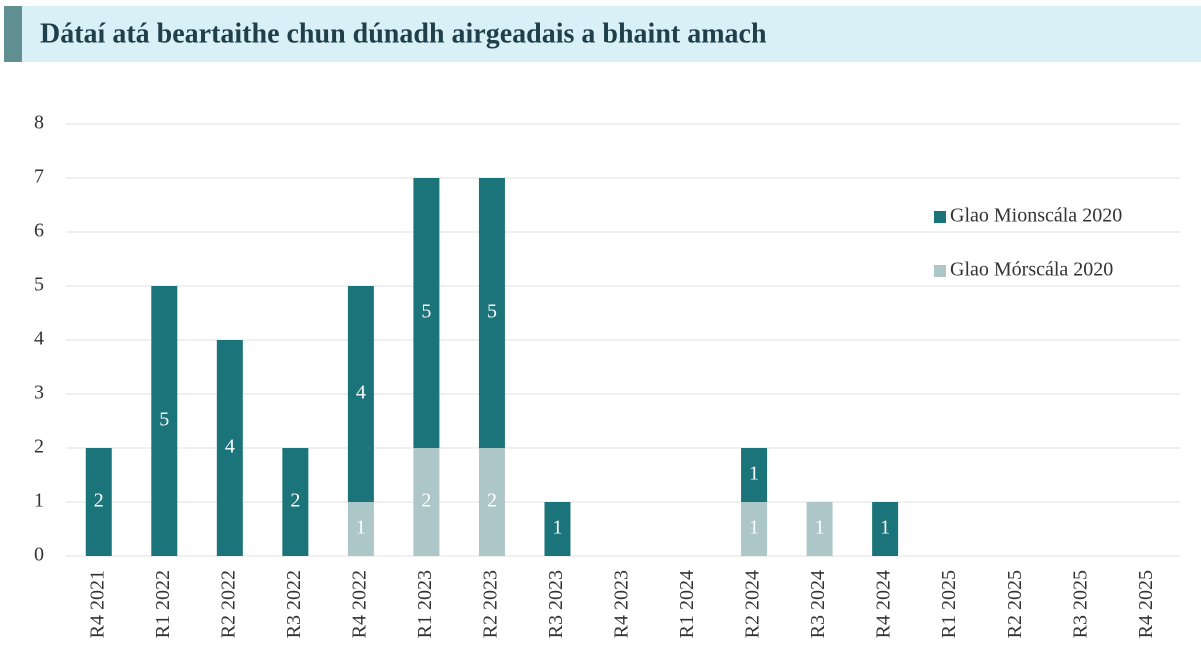  I want to click on x-tick-label: R1 2024, so click(687, 604).